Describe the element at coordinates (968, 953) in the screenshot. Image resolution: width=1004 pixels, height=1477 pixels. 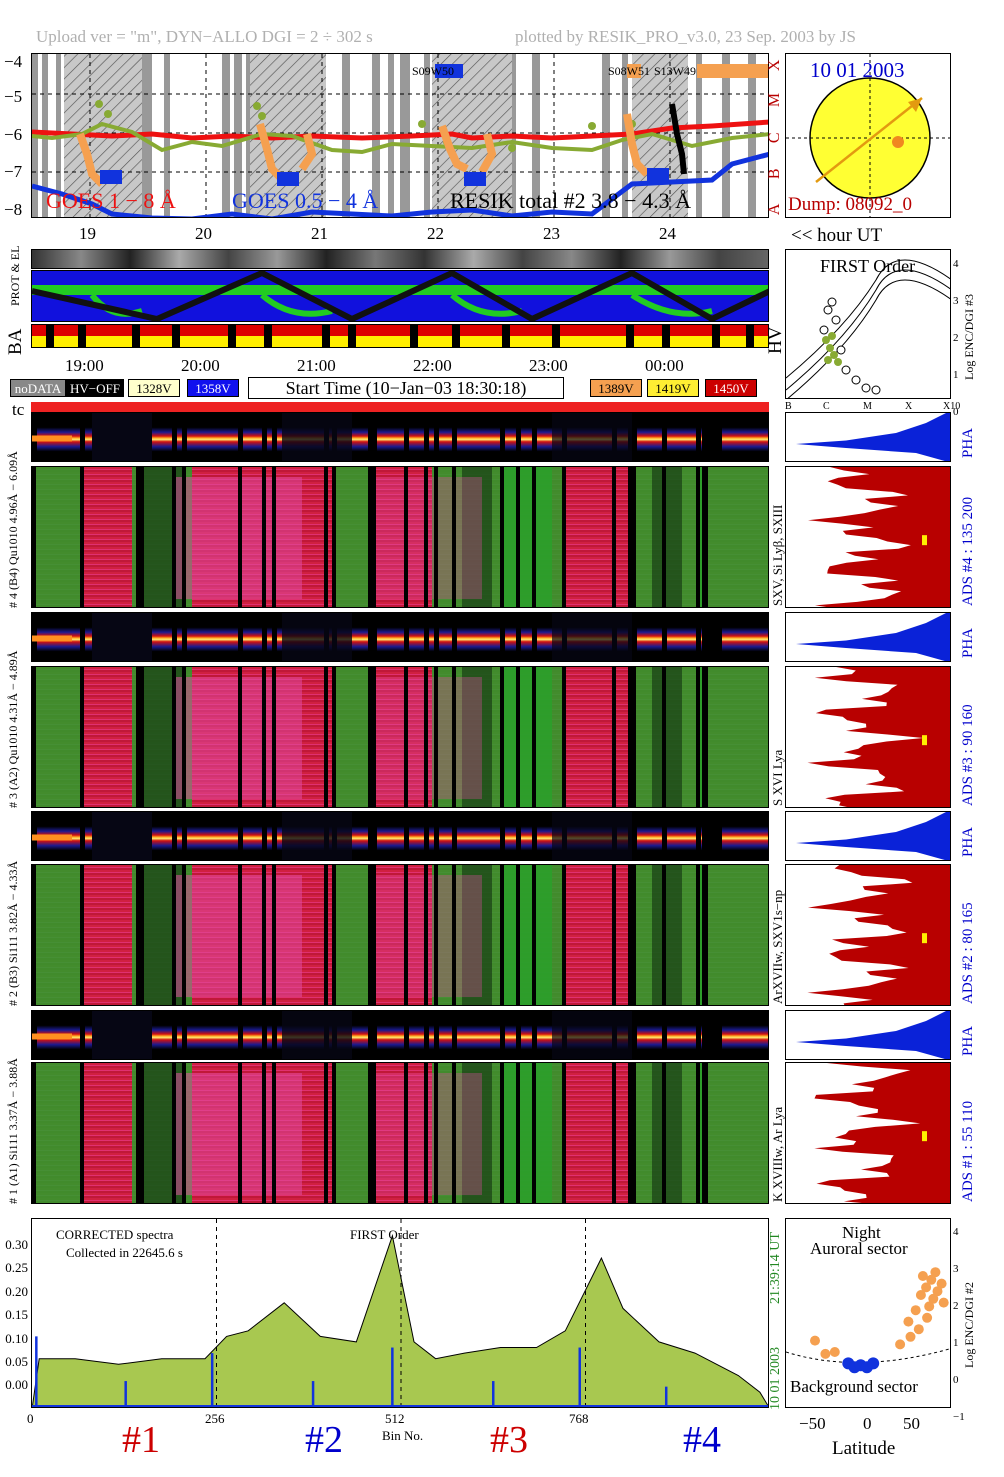
I see `ads-label-2: ADS #2 : 80 165` at that location.